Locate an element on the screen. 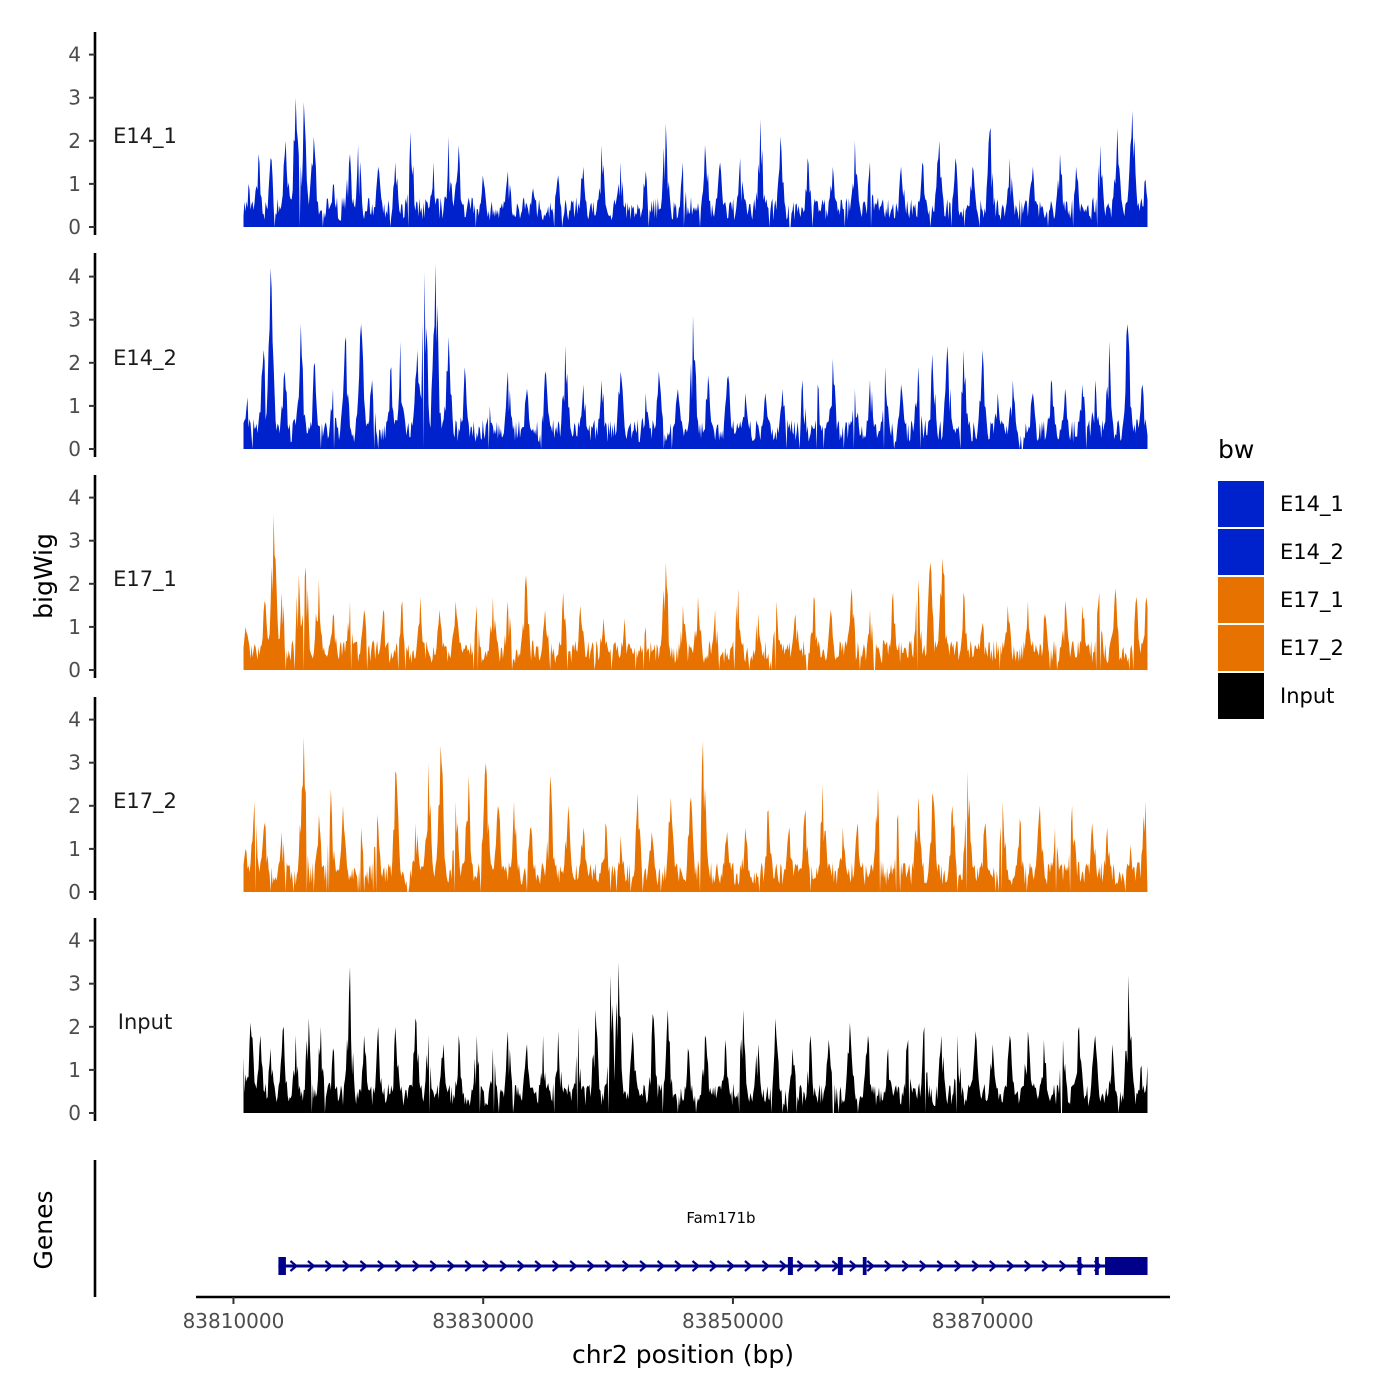 Image resolution: width=1400 pixels, height=1400 pixels. track-e14-2: 0 1 2 3 4 E14_2 is located at coordinates (608, 357).